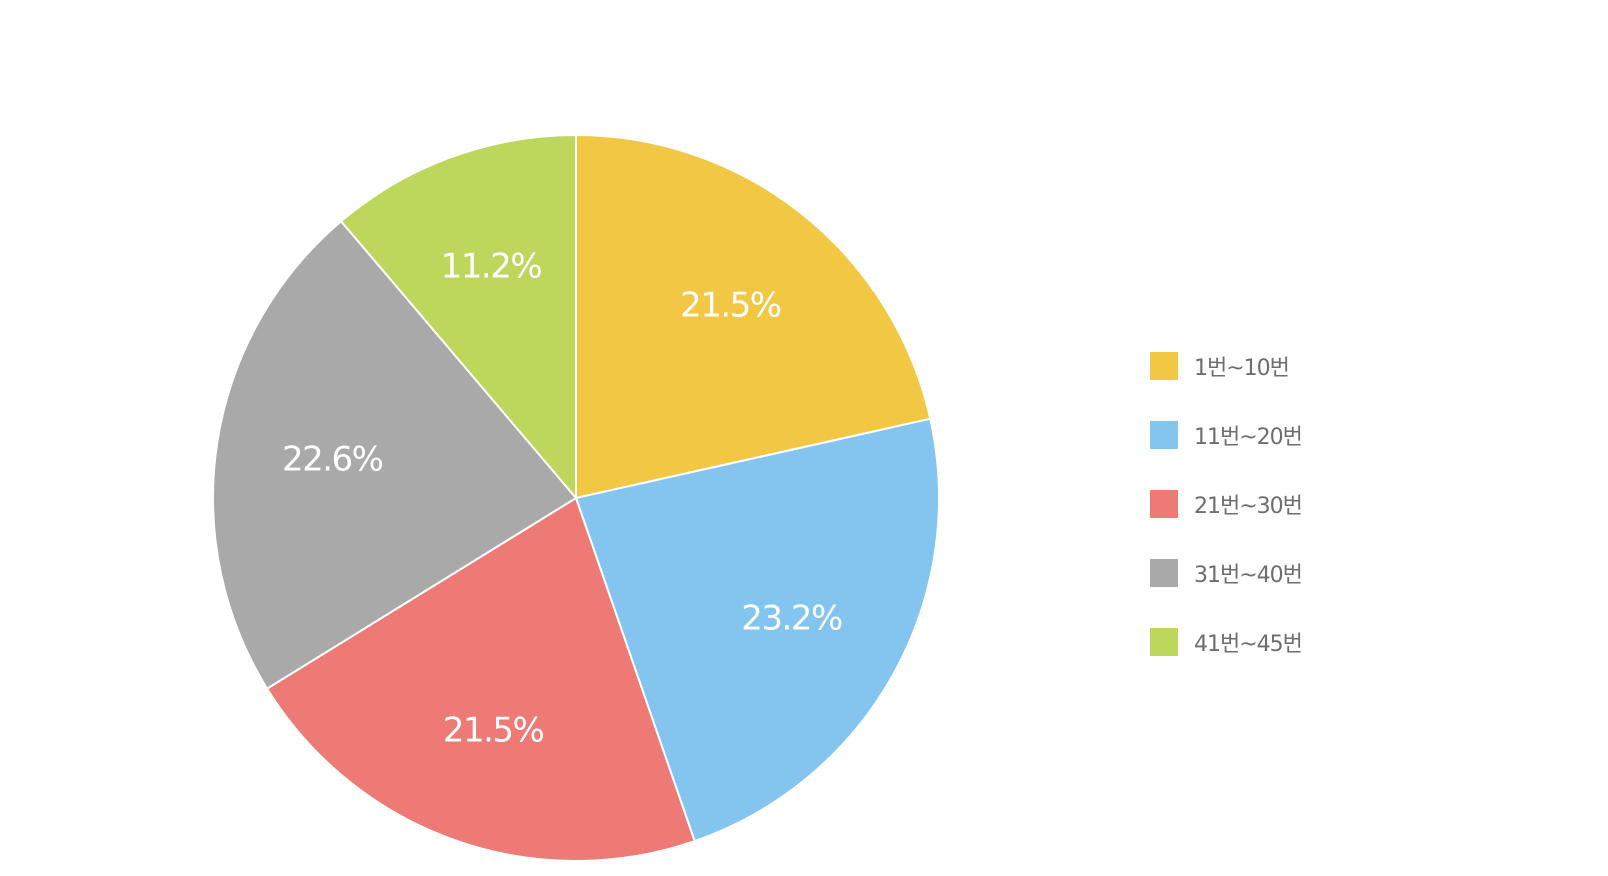  What do you see at coordinates (1226, 524) in the screenshot?
I see `legend: 1번~10번 11번~20번 21번~30번 31번~40번 41번~45번` at bounding box center [1226, 524].